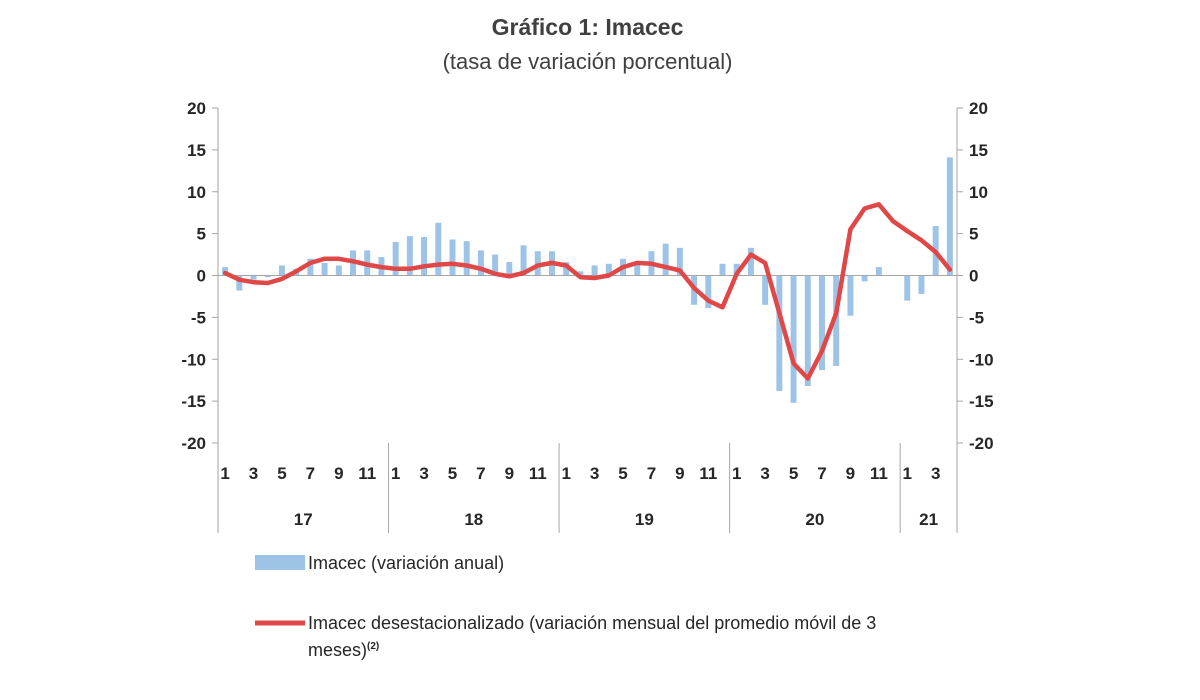  Describe the element at coordinates (303, 519) in the screenshot. I see `x-year-label: 17` at that location.